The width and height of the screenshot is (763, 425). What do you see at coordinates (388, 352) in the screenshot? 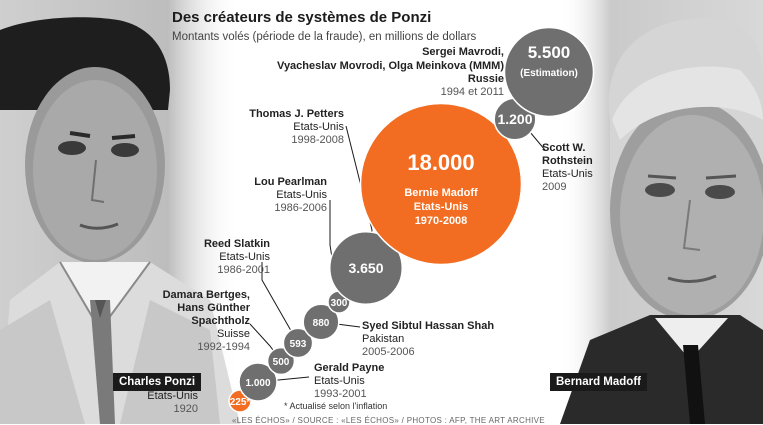
I see `shah-period: 2005-2006` at bounding box center [388, 352].